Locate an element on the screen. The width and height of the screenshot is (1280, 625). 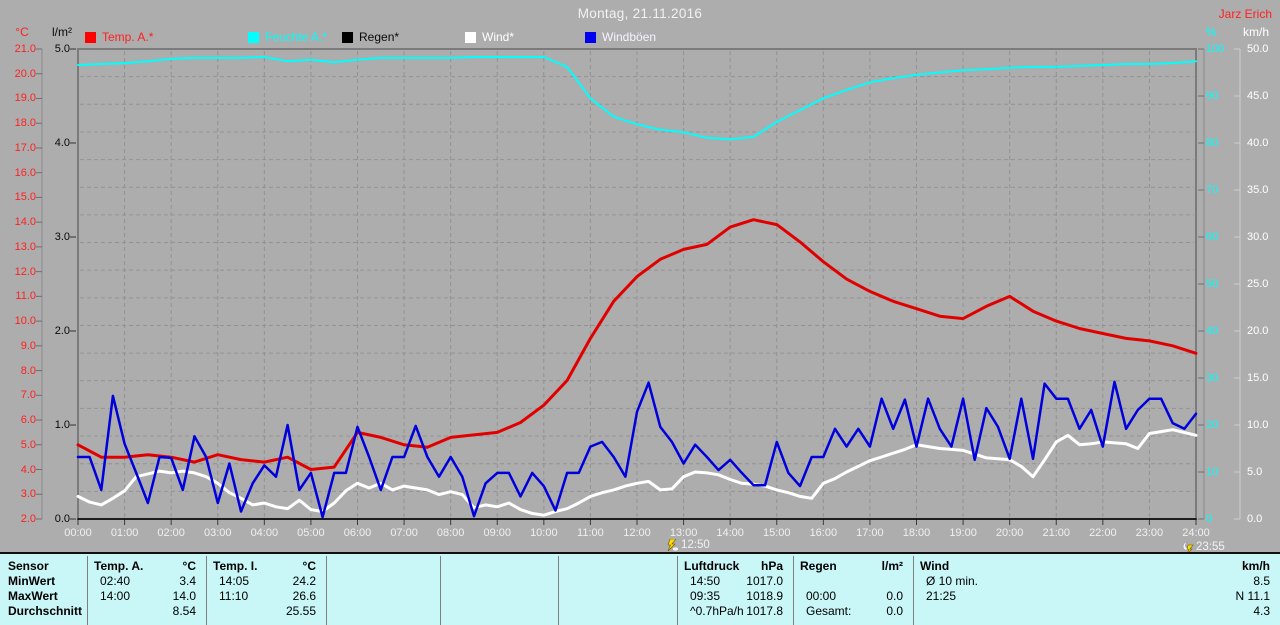
event-marker-time: 12:50 is located at coordinates (695, 545).